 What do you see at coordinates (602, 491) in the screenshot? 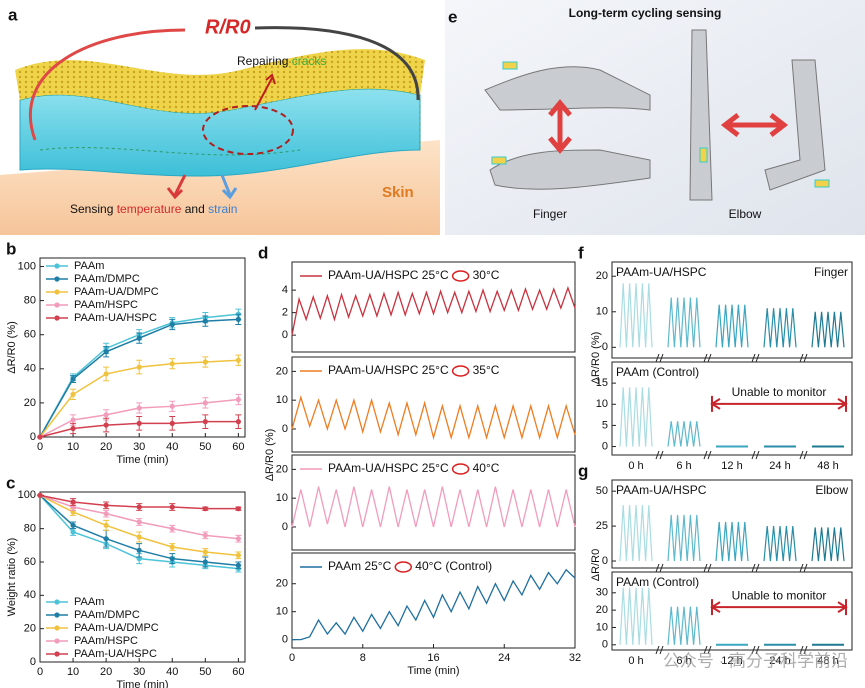
I see `y-tick-label: 50` at bounding box center [602, 491].